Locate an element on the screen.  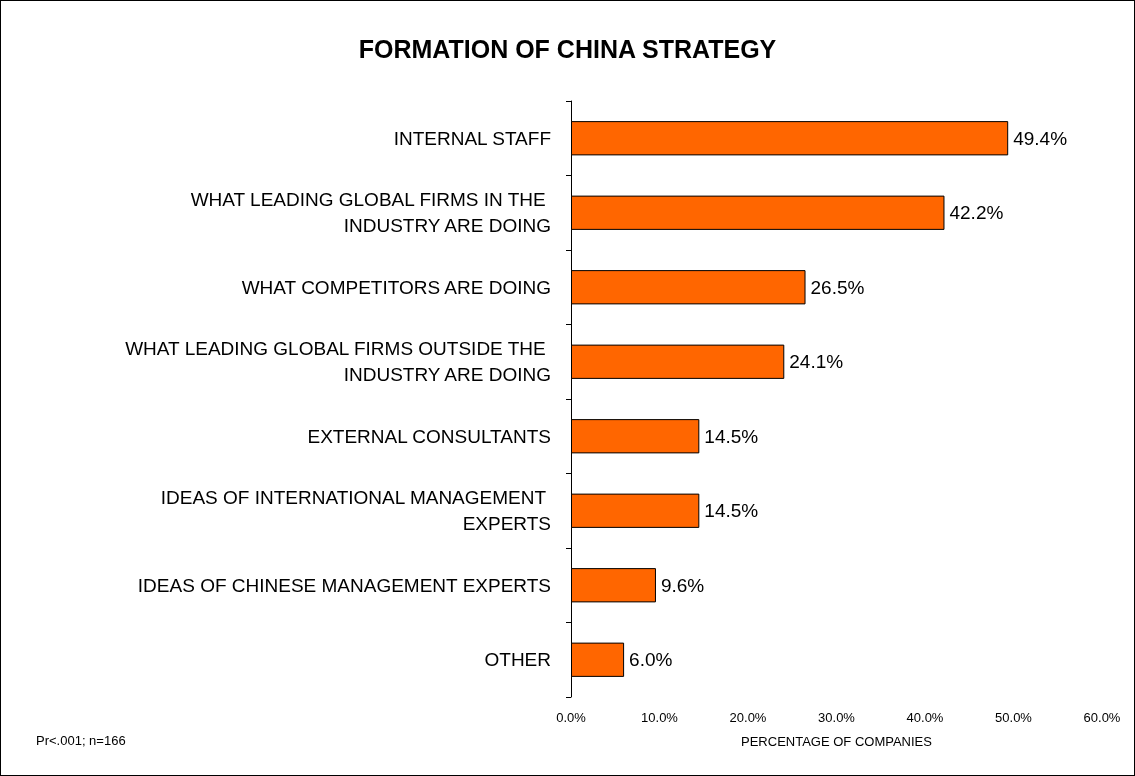
x-tick-label: 0.0% is located at coordinates (571, 717).